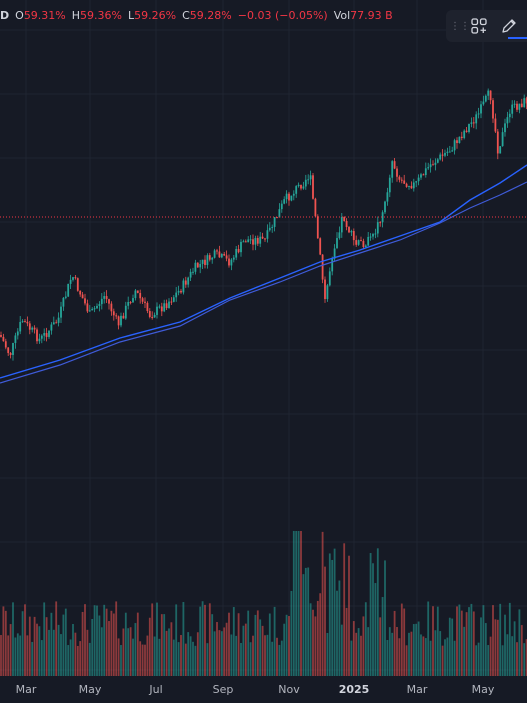 Image resolution: width=527 pixels, height=703 pixels. What do you see at coordinates (90, 689) in the screenshot?
I see `x-tick-label: May` at bounding box center [90, 689].